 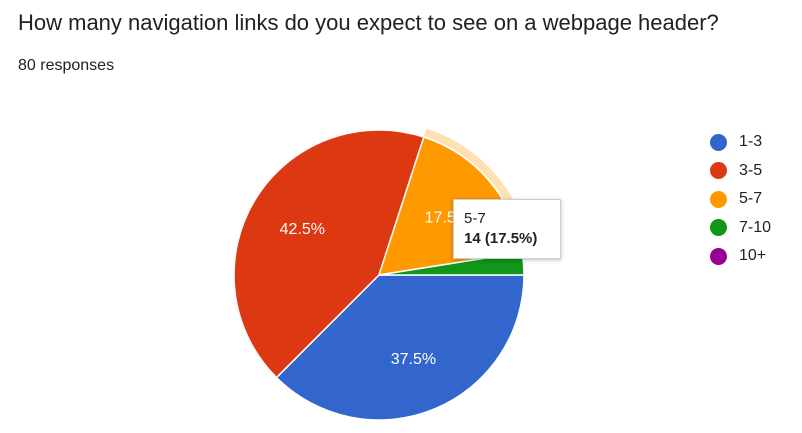 What do you see at coordinates (66, 65) in the screenshot?
I see `response-count: 80 responses` at bounding box center [66, 65].